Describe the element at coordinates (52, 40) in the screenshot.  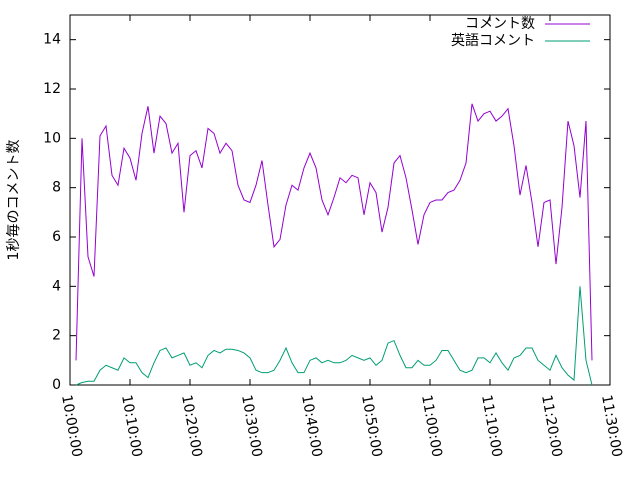
I see `y-tick-label: 14` at that location.